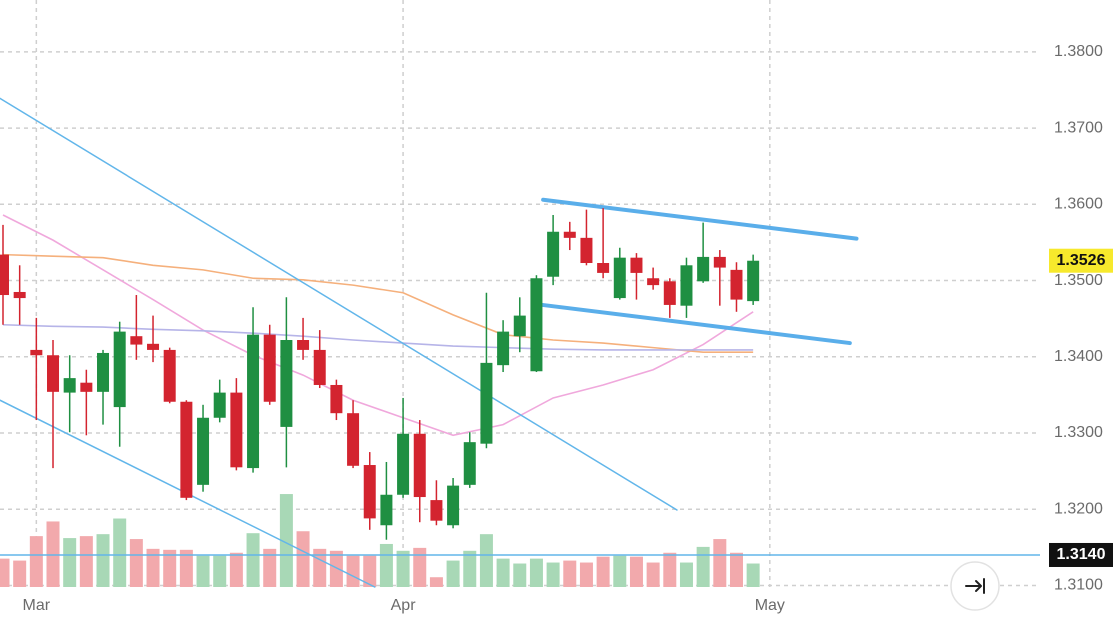 The width and height of the screenshot is (1115, 627). Describe the element at coordinates (1078, 127) in the screenshot. I see `y-tick-label: 1.3700` at that location.